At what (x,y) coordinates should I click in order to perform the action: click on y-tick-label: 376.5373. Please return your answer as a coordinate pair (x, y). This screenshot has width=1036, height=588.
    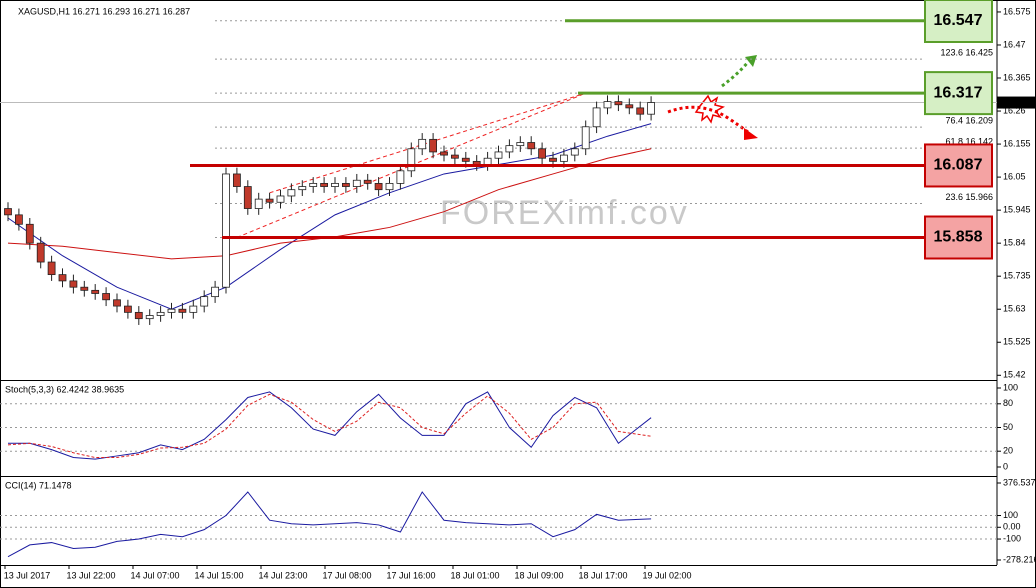
    Looking at the image, I should click on (1019, 482).